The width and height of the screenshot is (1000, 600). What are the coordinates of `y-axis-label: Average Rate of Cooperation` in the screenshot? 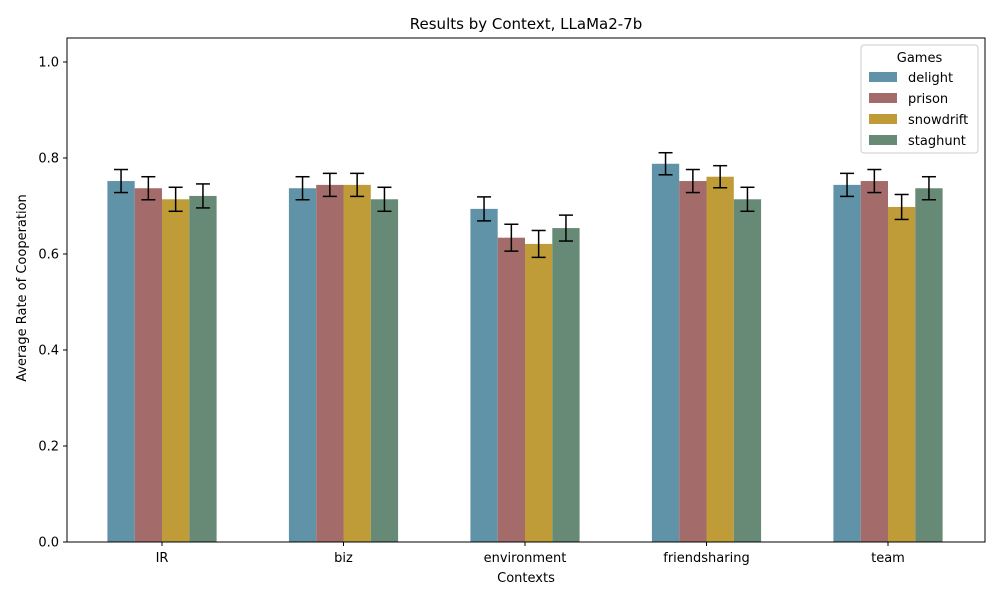 It's located at (22, 288).